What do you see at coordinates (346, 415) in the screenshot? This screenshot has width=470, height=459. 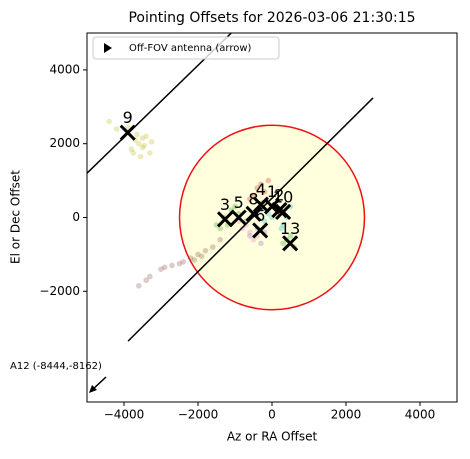 I see `x-tick-label: 2000` at bounding box center [346, 415].